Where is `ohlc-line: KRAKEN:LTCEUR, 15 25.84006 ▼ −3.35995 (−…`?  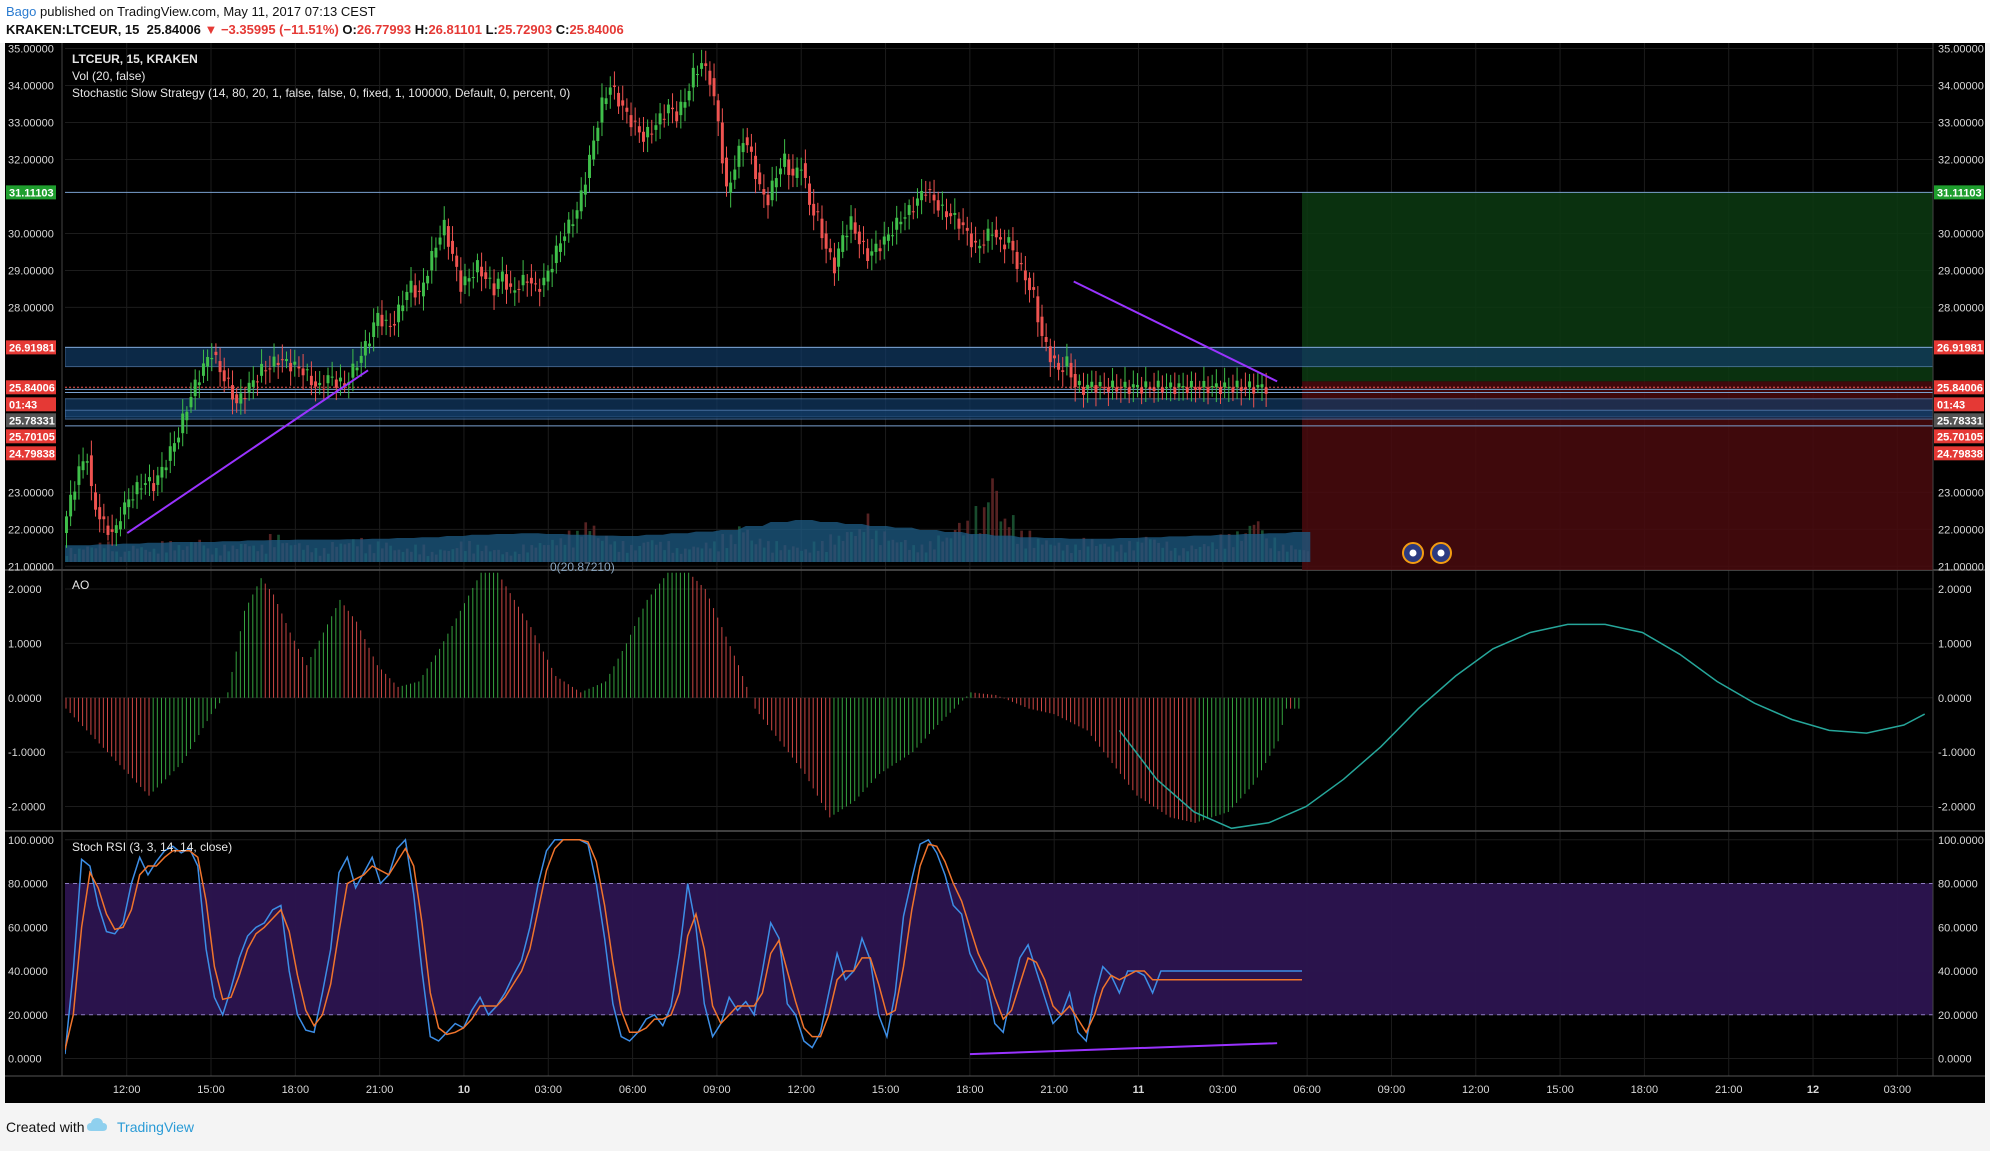
ohlc-line: KRAKEN:LTCEUR, 15 25.84006 ▼ −3.35995 (−… is located at coordinates (315, 29).